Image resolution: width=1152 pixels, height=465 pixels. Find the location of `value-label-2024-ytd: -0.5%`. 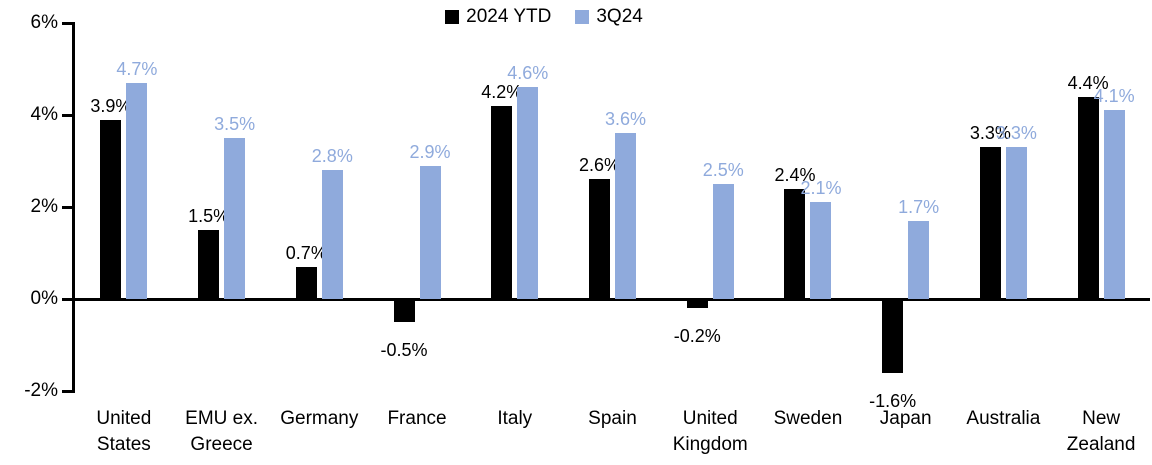

value-label-2024-ytd: -0.5% is located at coordinates (404, 350).